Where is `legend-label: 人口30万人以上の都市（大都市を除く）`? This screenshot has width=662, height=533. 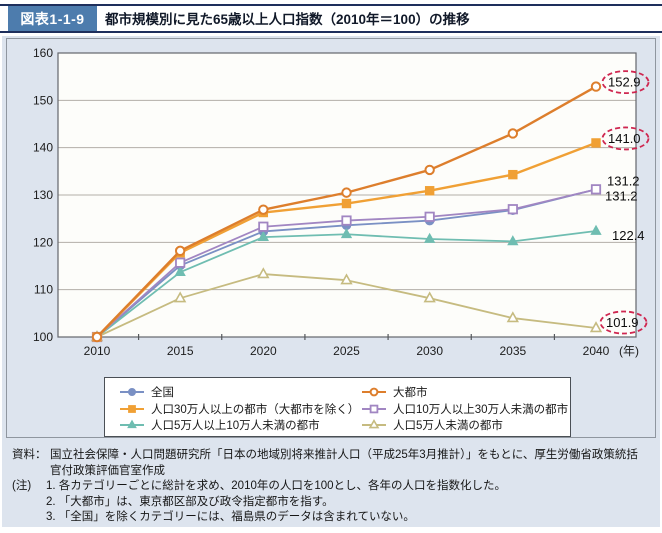
legend-label: 人口30万人以上の都市（大都市を除く） is located at coordinates (255, 409).